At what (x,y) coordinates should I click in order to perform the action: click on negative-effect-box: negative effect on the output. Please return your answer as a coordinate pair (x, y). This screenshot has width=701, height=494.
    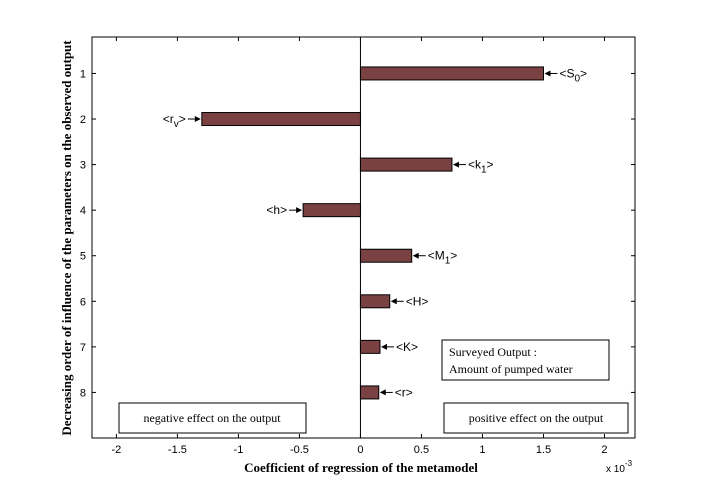
    Looking at the image, I should click on (212, 418).